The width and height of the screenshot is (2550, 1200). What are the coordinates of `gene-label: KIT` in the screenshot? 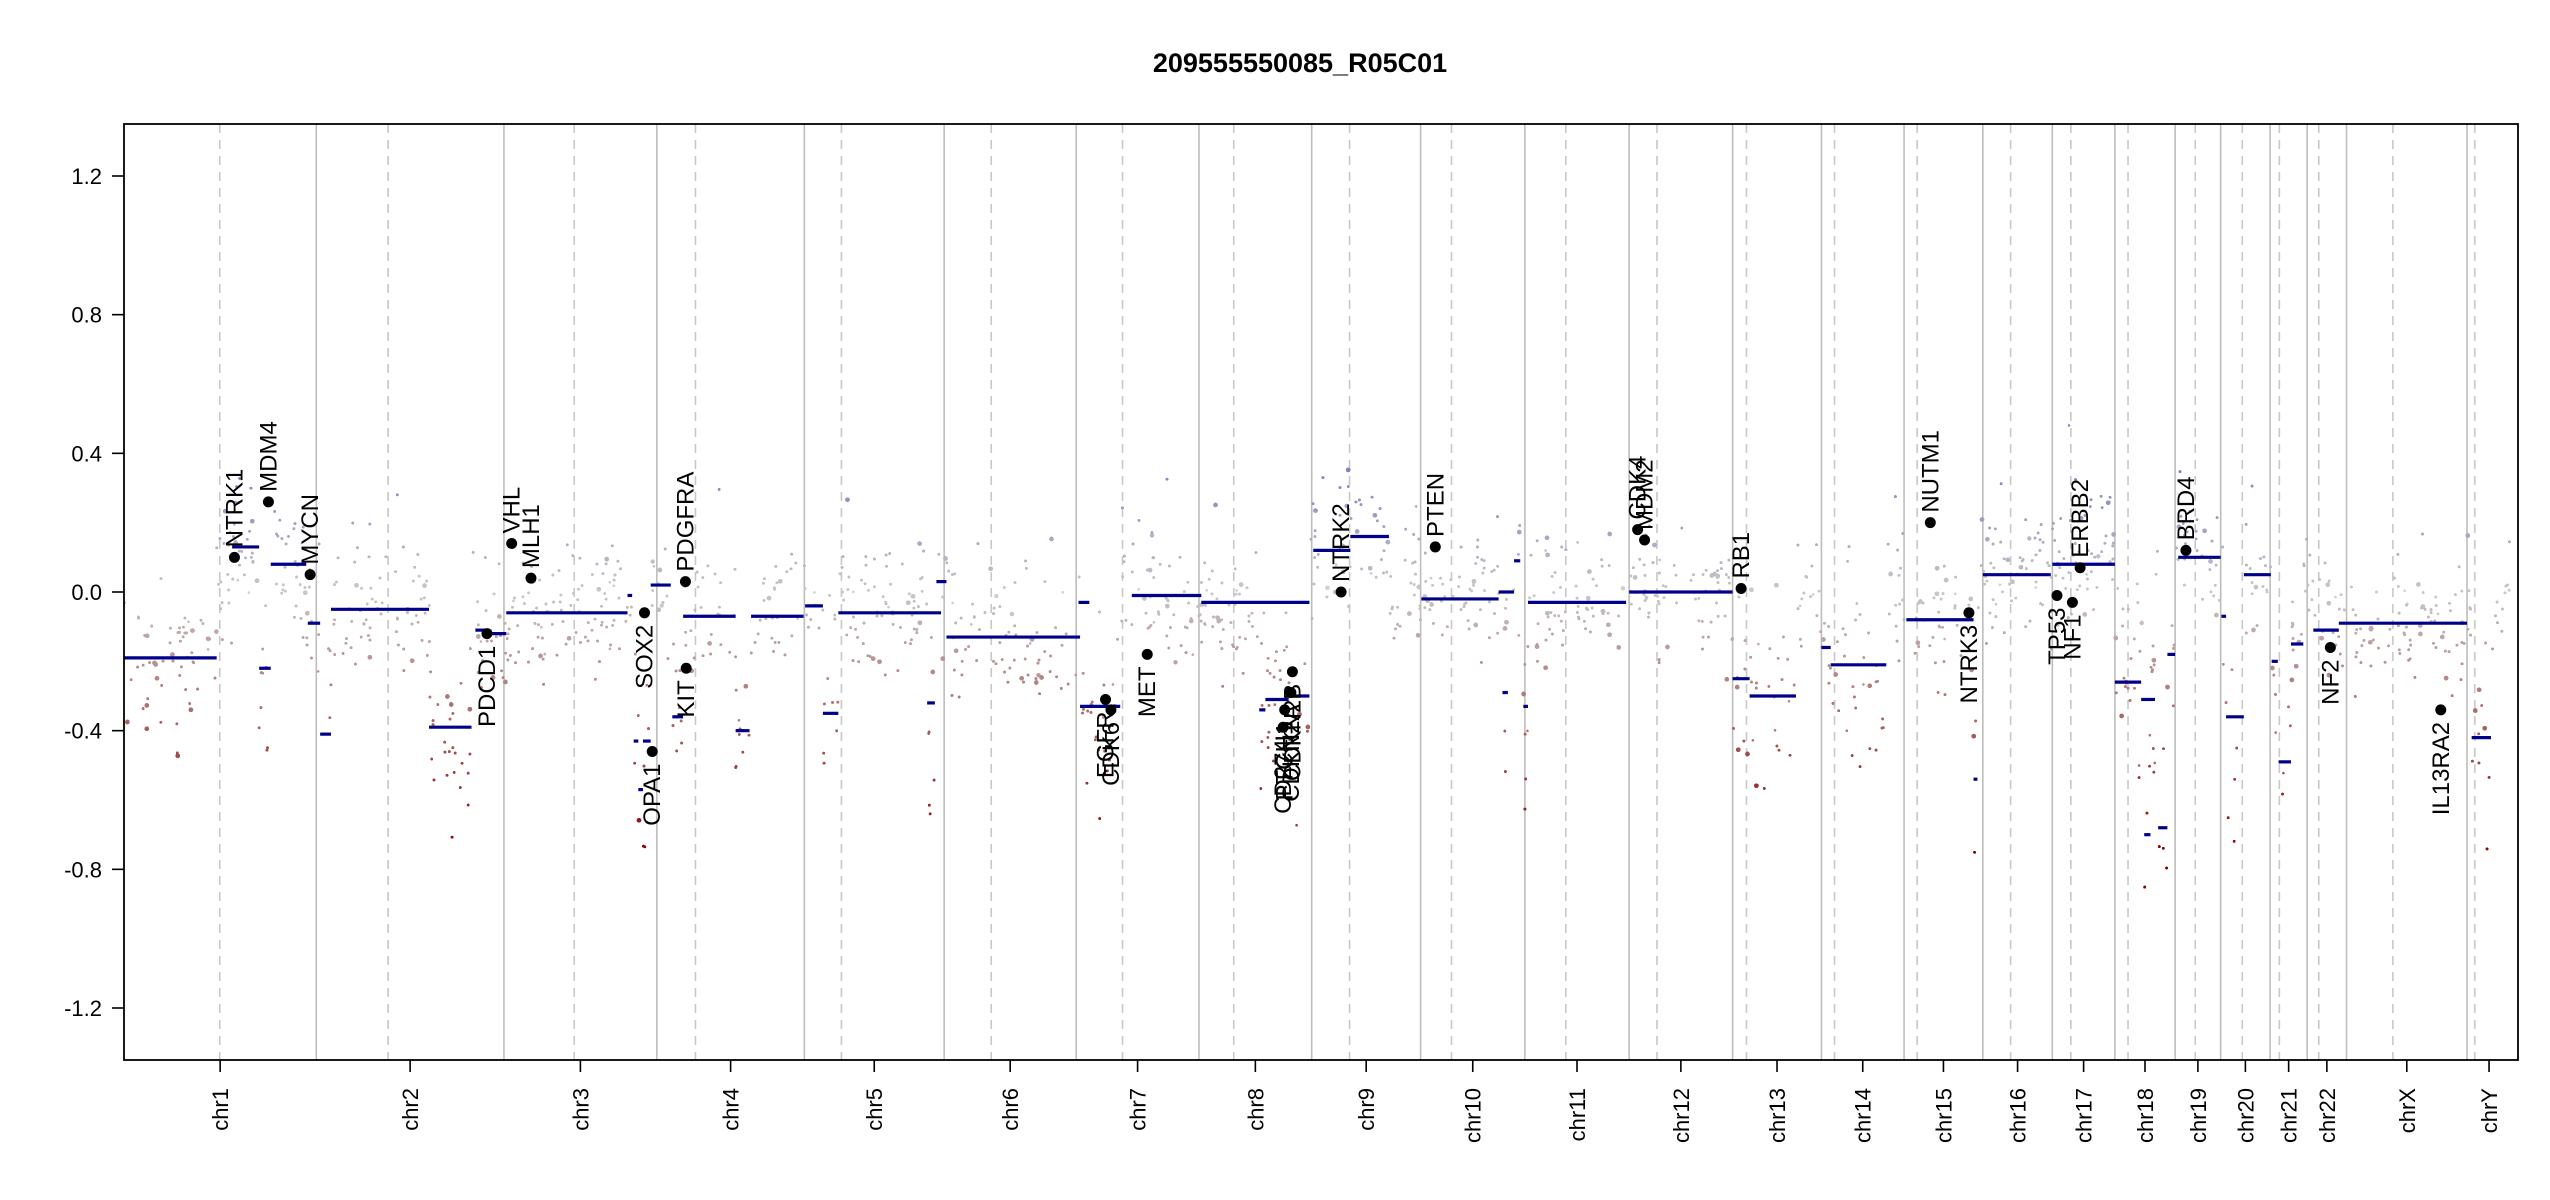 It's located at (686, 699).